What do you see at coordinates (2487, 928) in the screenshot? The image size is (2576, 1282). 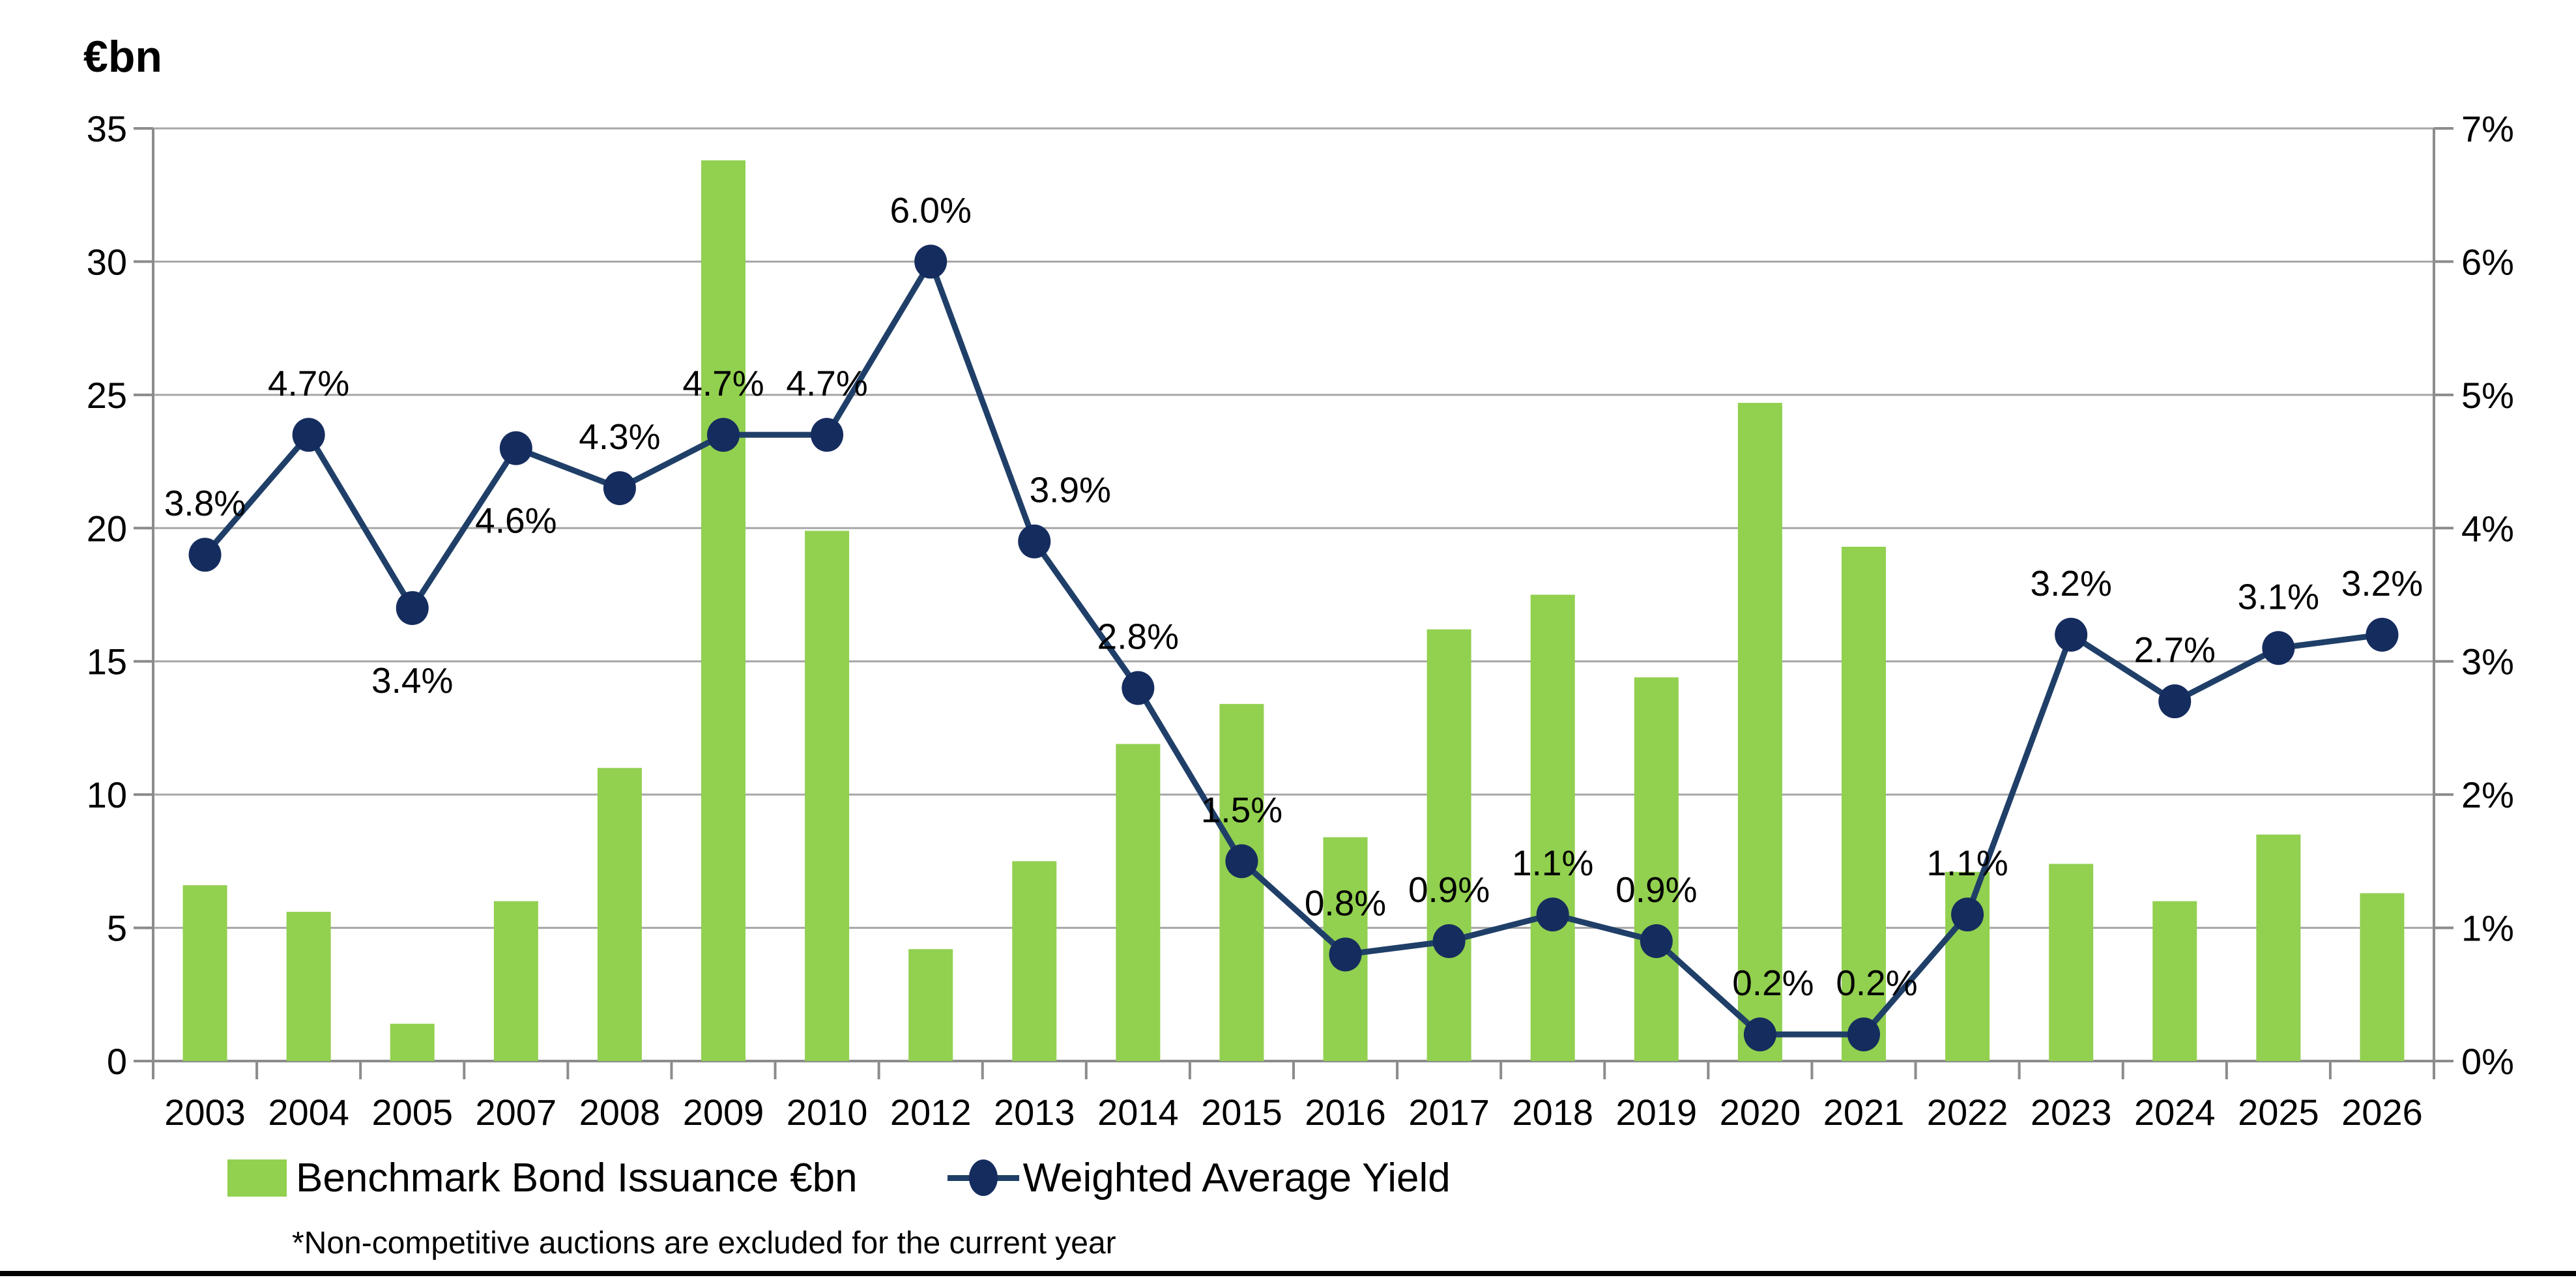 I see `right-axis-tick-label: 1%` at bounding box center [2487, 928].